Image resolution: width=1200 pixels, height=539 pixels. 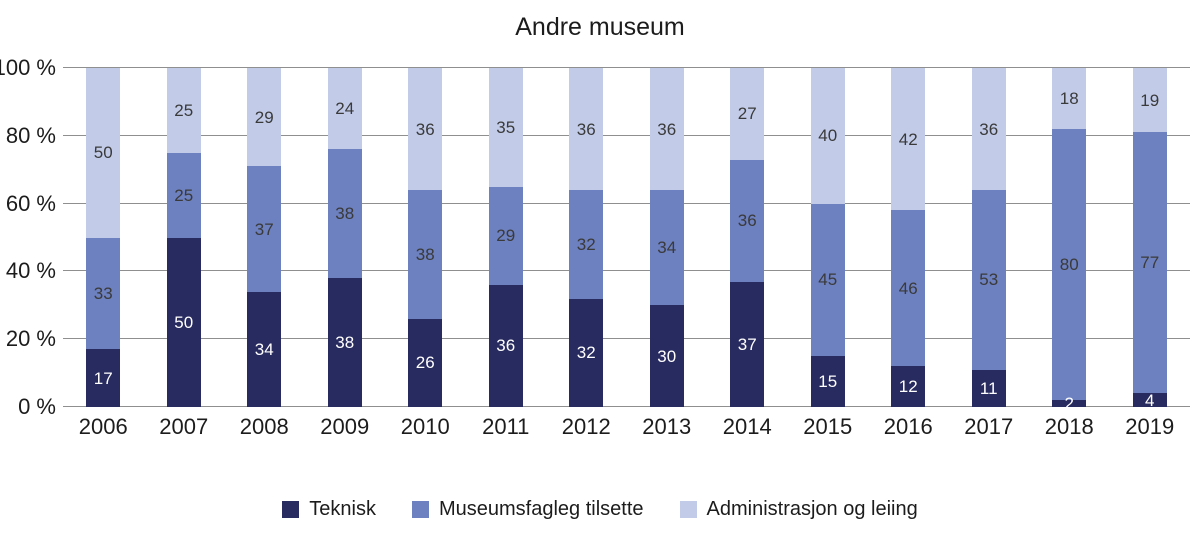 I want to click on segment-value-label: 29, so click(x=506, y=236).